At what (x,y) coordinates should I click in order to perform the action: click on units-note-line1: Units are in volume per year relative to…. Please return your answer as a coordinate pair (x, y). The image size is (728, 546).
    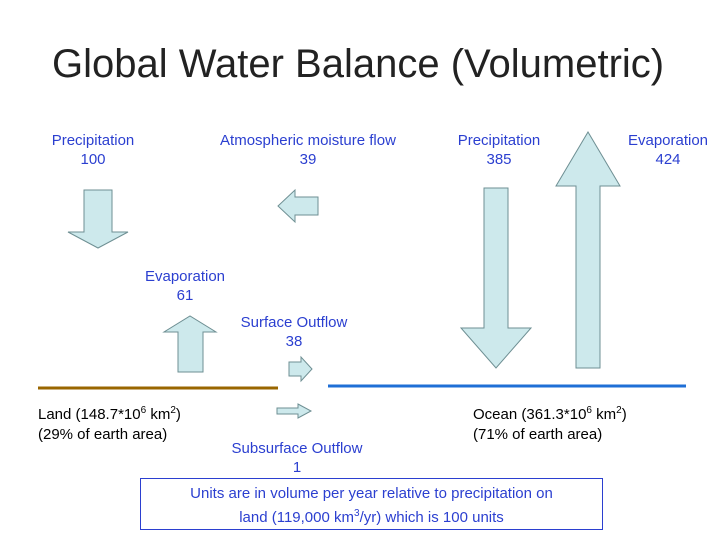
    Looking at the image, I should click on (371, 493).